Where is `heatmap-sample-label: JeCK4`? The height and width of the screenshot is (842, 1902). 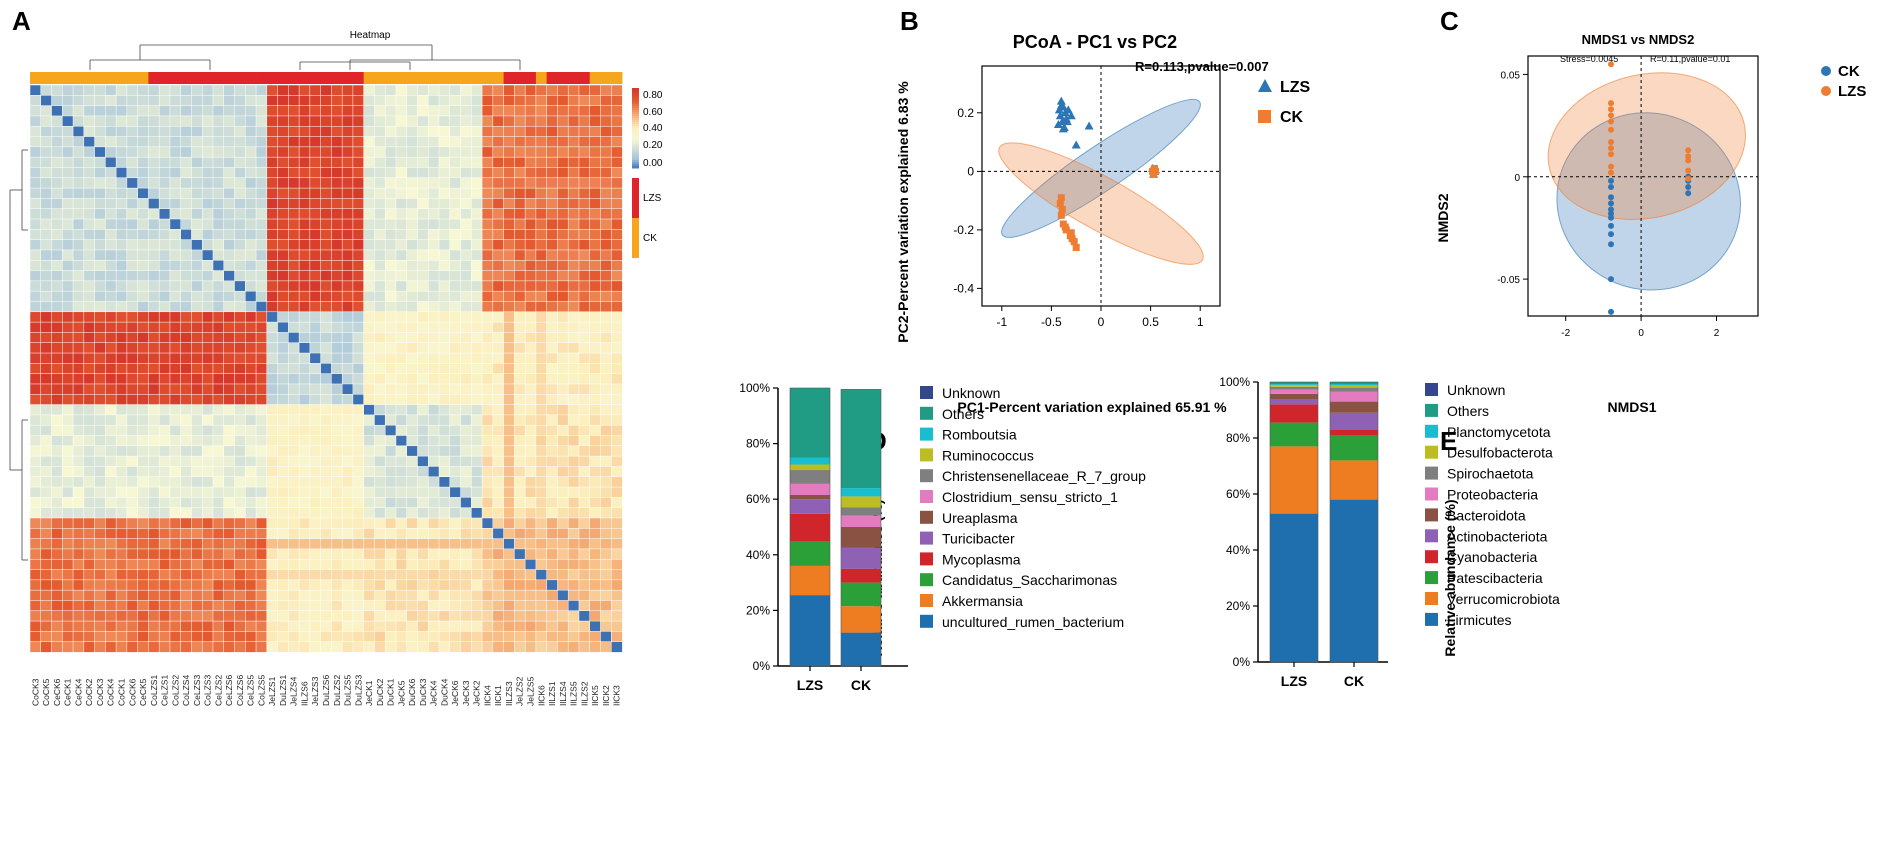
heatmap-sample-label: JeCK4 is located at coordinates (434, 693).